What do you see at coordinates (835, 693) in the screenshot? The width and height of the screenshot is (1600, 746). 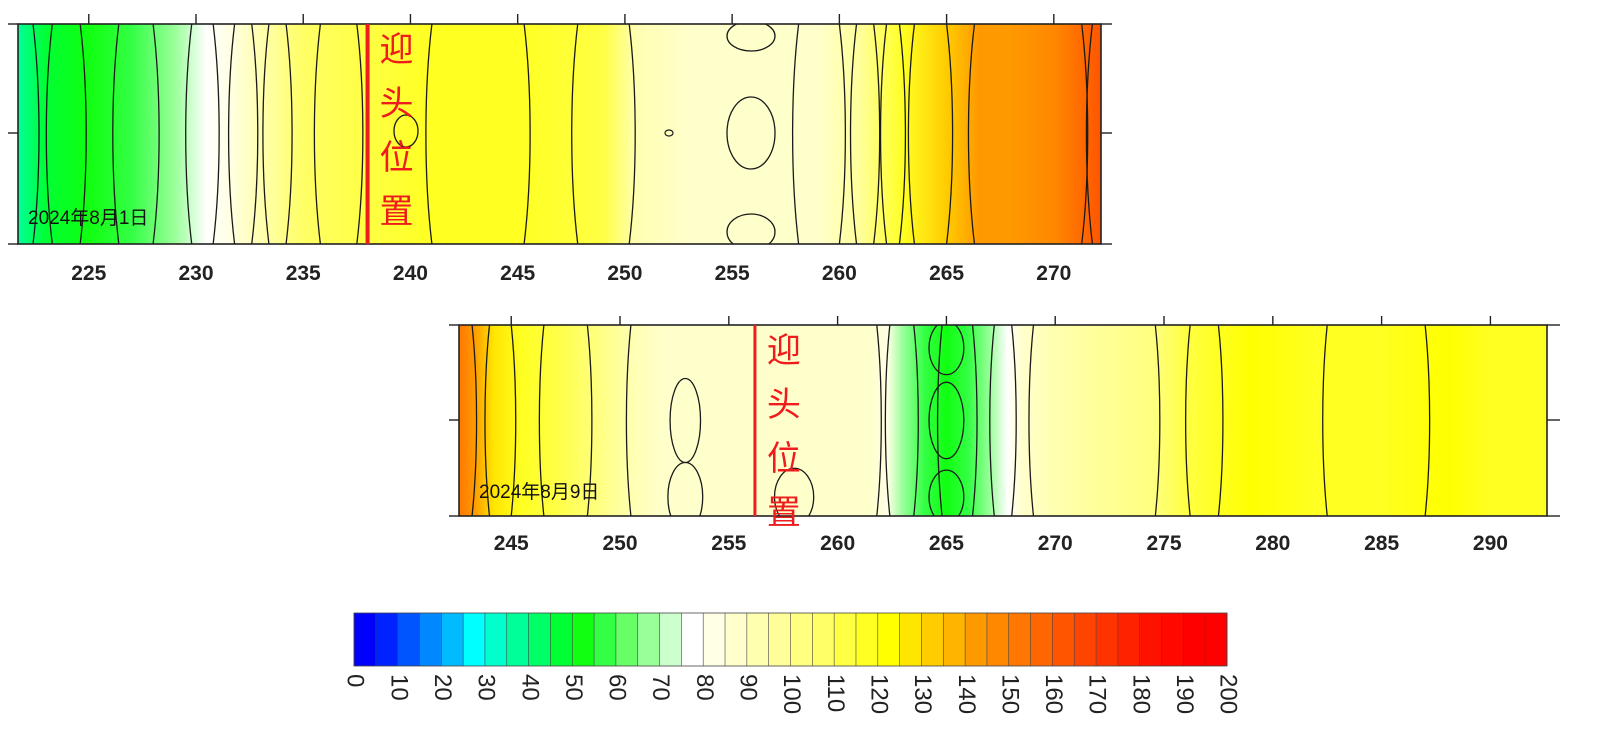 I see `colorbar-tick-label: 110` at bounding box center [835, 693].